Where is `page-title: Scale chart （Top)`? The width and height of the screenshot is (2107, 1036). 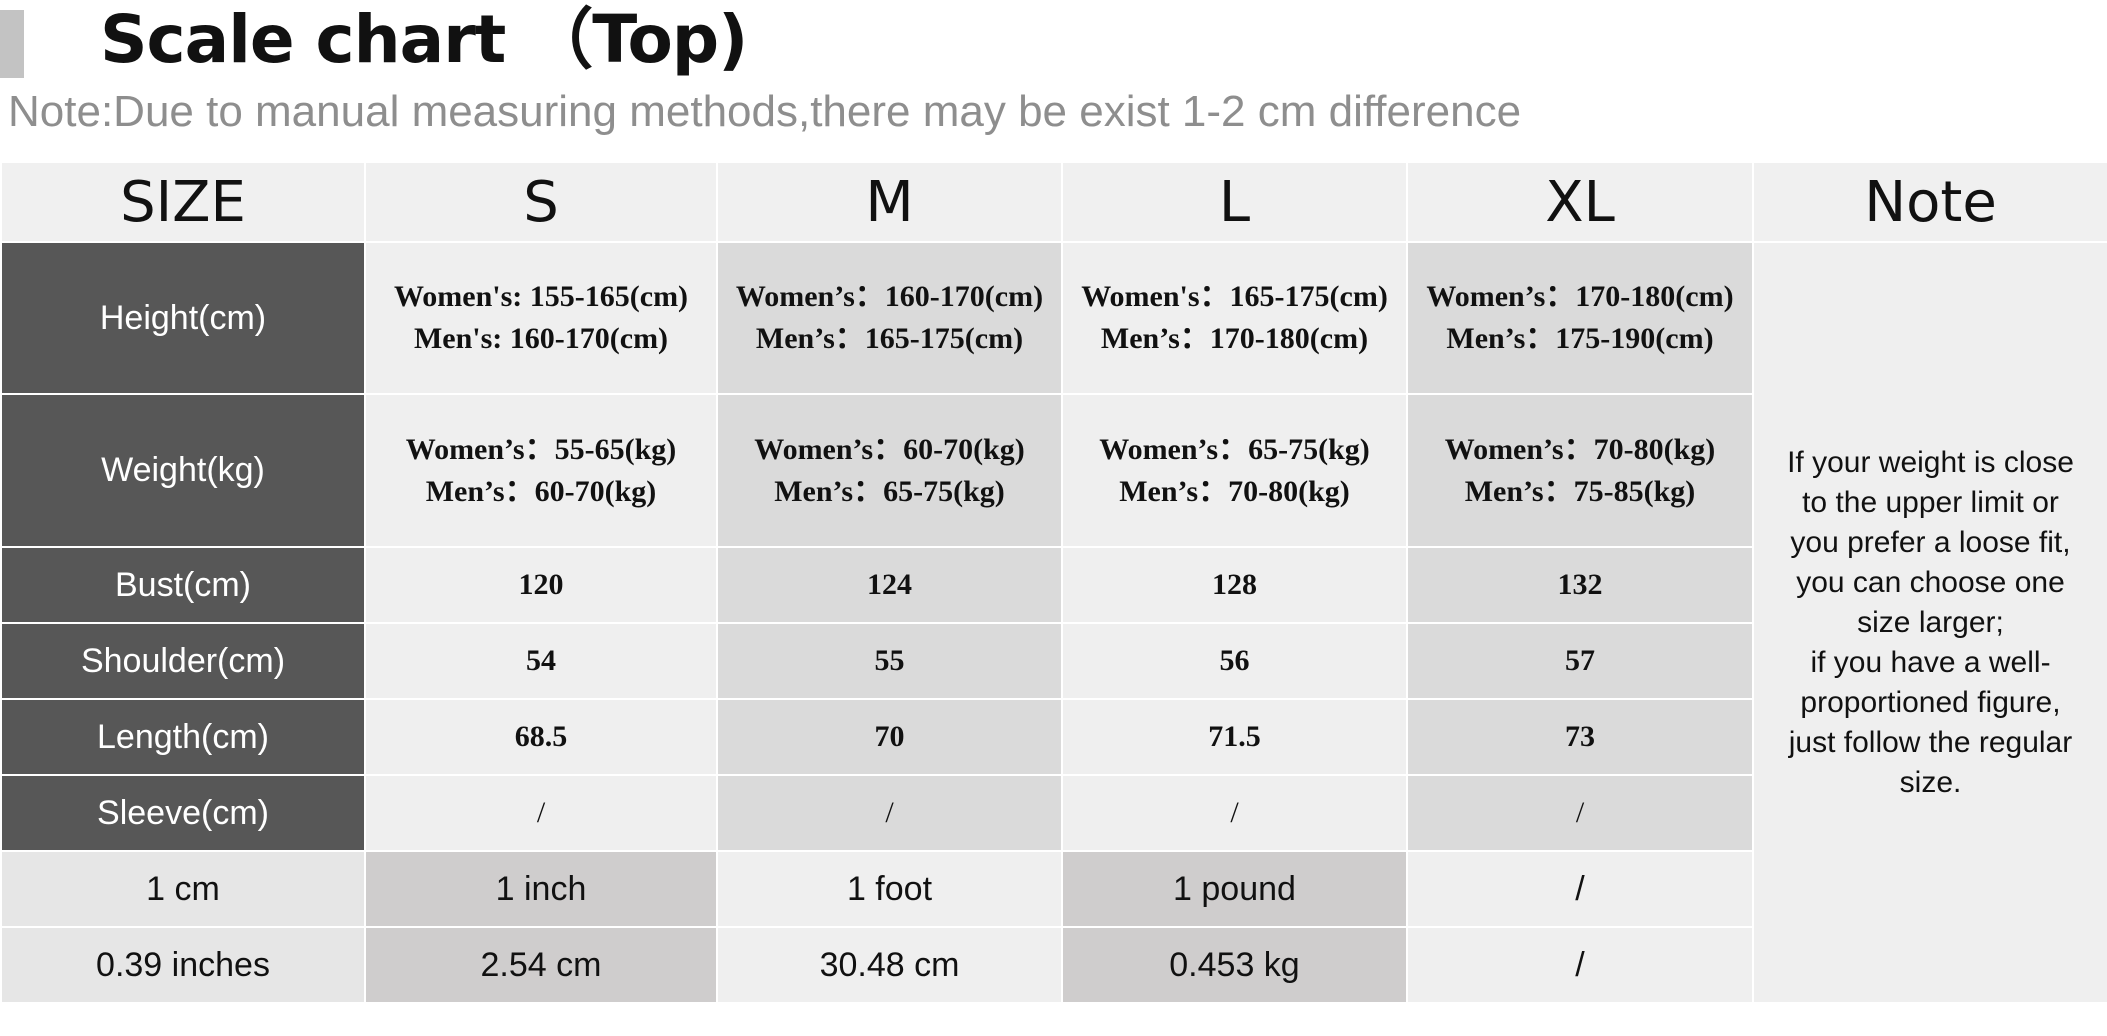 page-title: Scale chart （Top) is located at coordinates (424, 39).